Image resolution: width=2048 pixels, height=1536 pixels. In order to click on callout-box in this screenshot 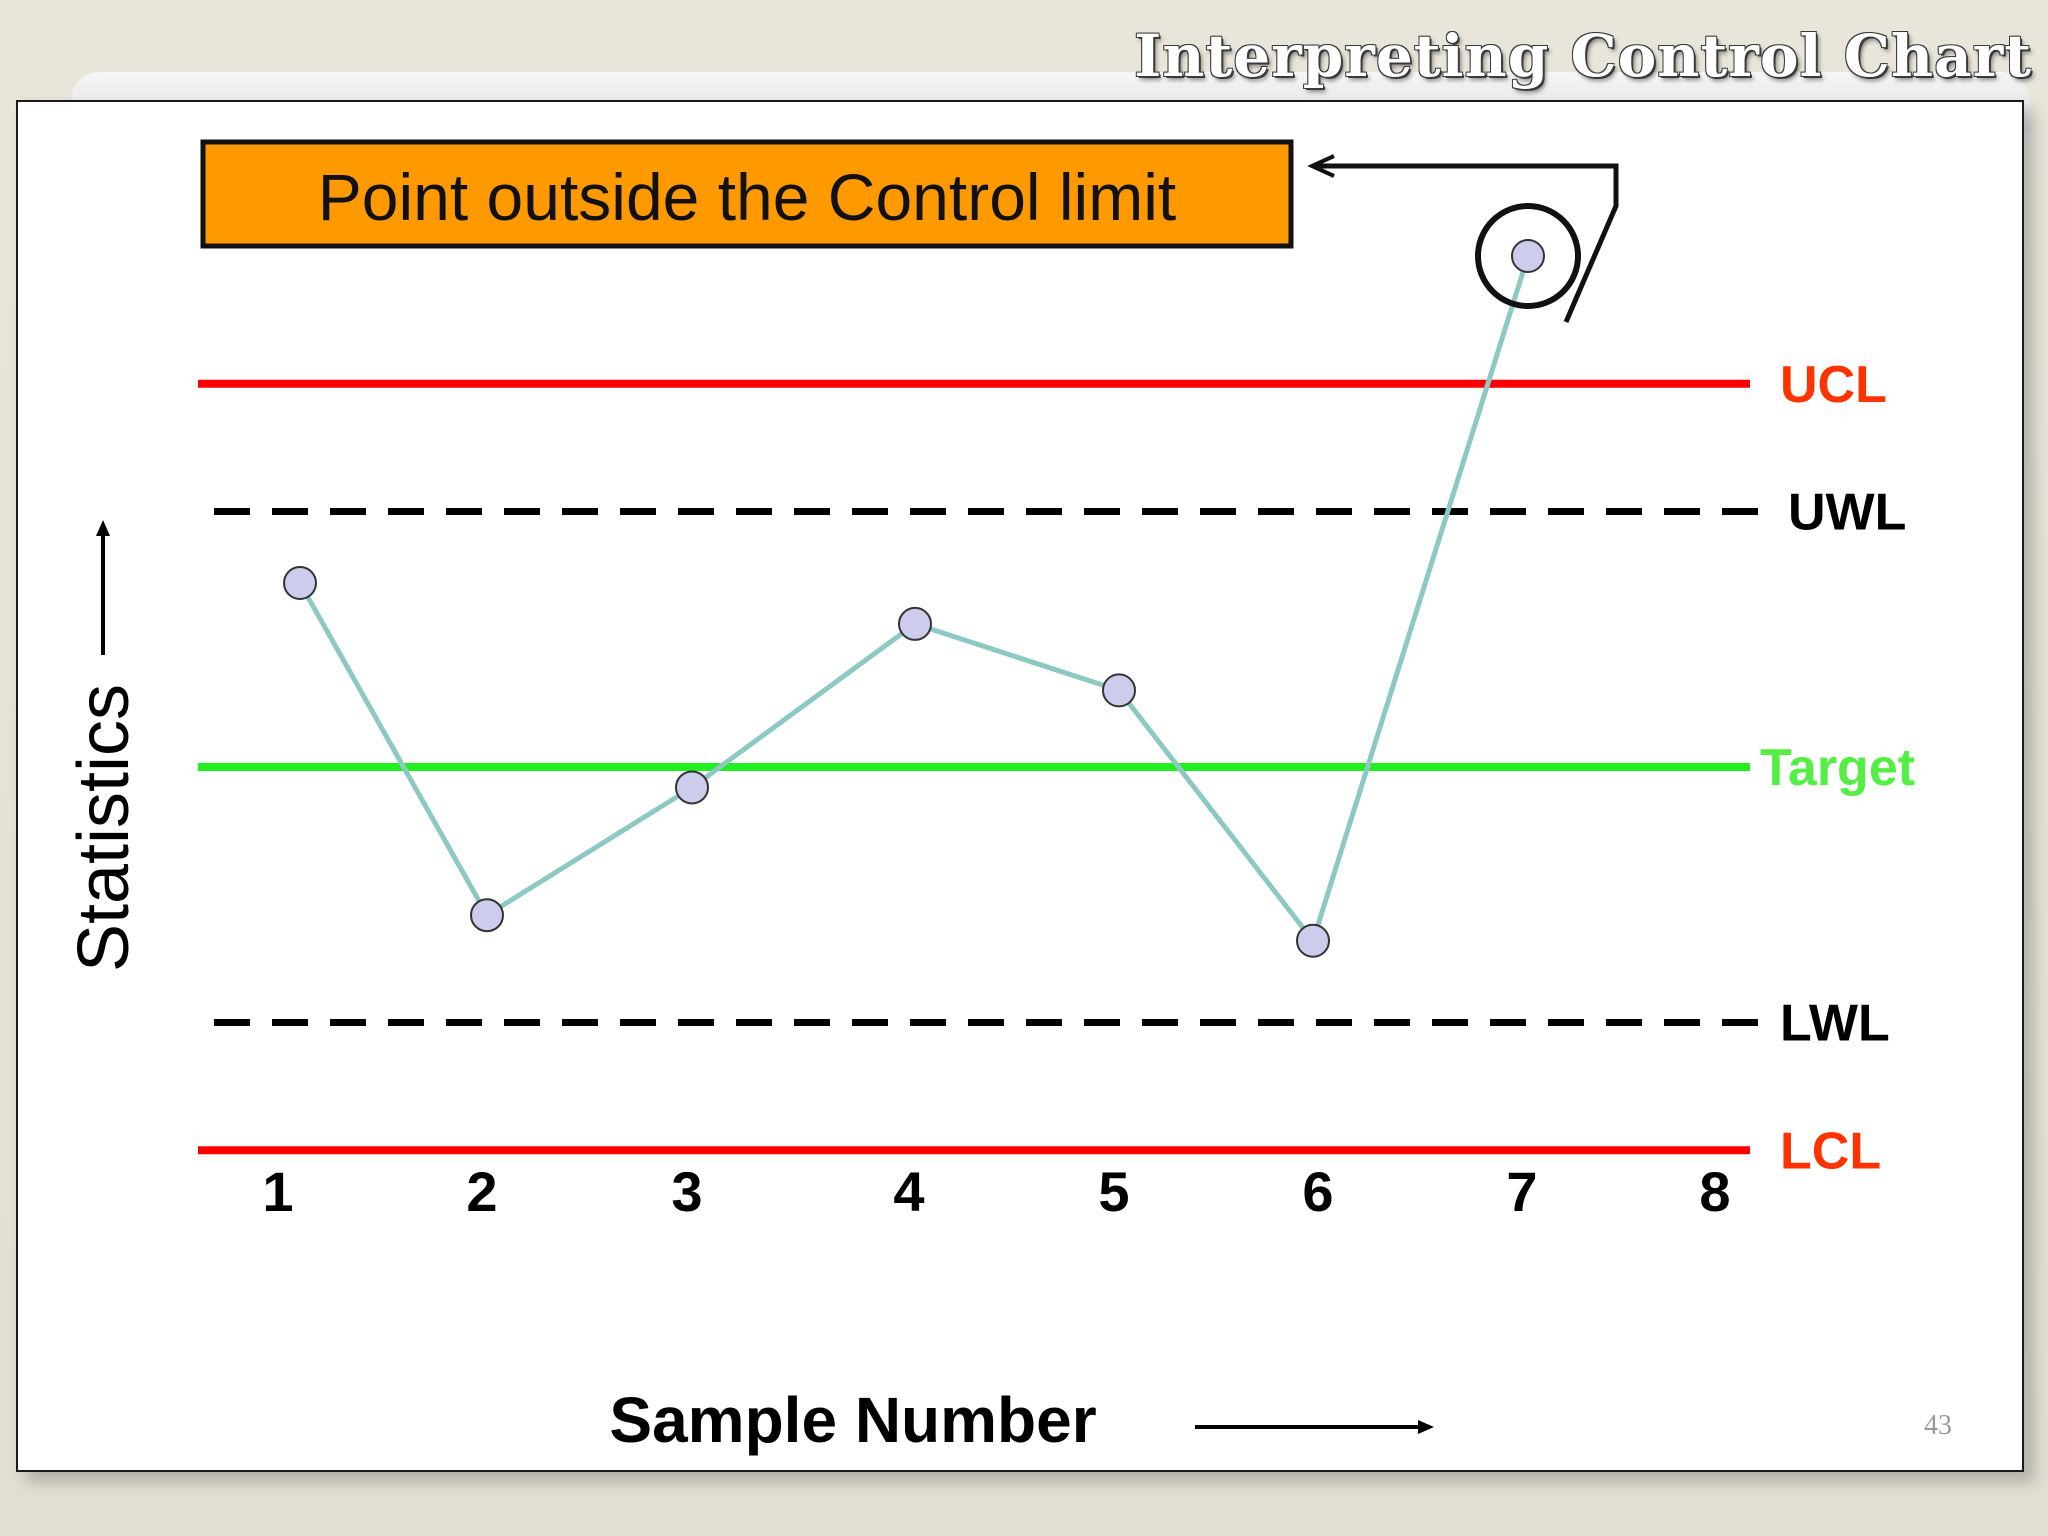, I will do `click(747, 194)`.